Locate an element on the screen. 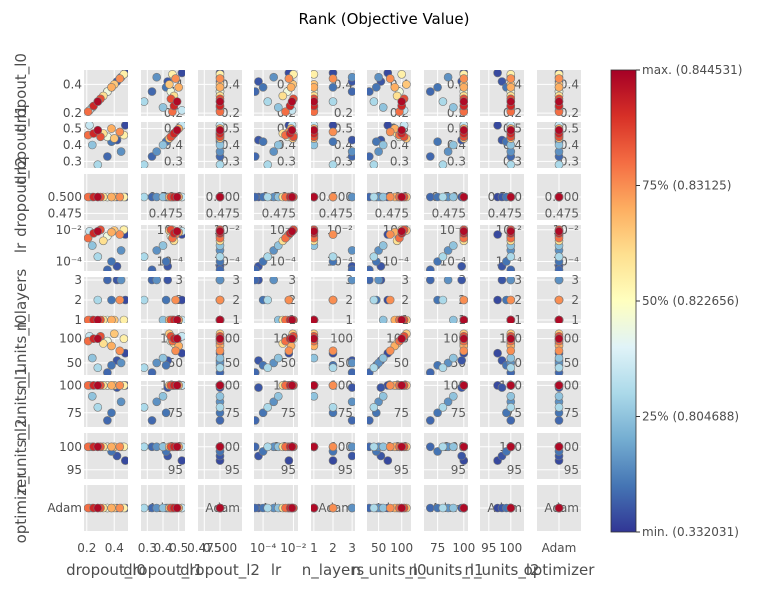  y-tick-label: 0.500 is located at coordinates (65, 197).